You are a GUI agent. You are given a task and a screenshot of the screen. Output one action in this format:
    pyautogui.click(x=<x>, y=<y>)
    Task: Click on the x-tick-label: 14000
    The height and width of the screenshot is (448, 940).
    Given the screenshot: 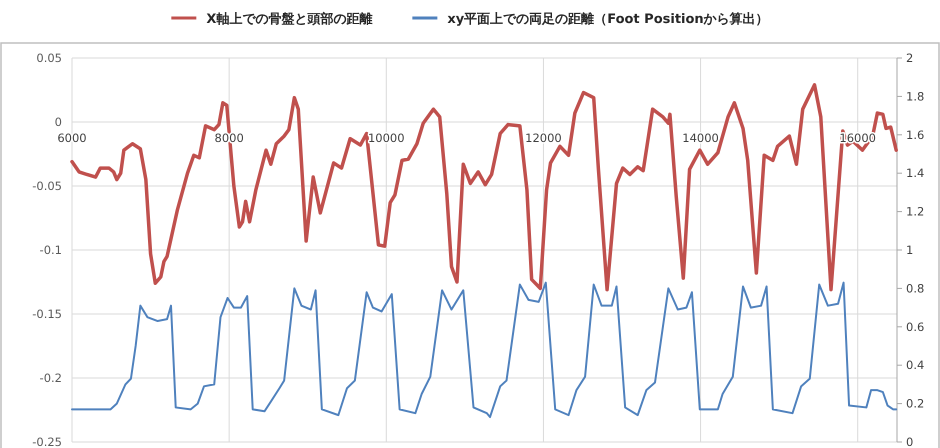 What is the action you would take?
    pyautogui.click(x=700, y=138)
    